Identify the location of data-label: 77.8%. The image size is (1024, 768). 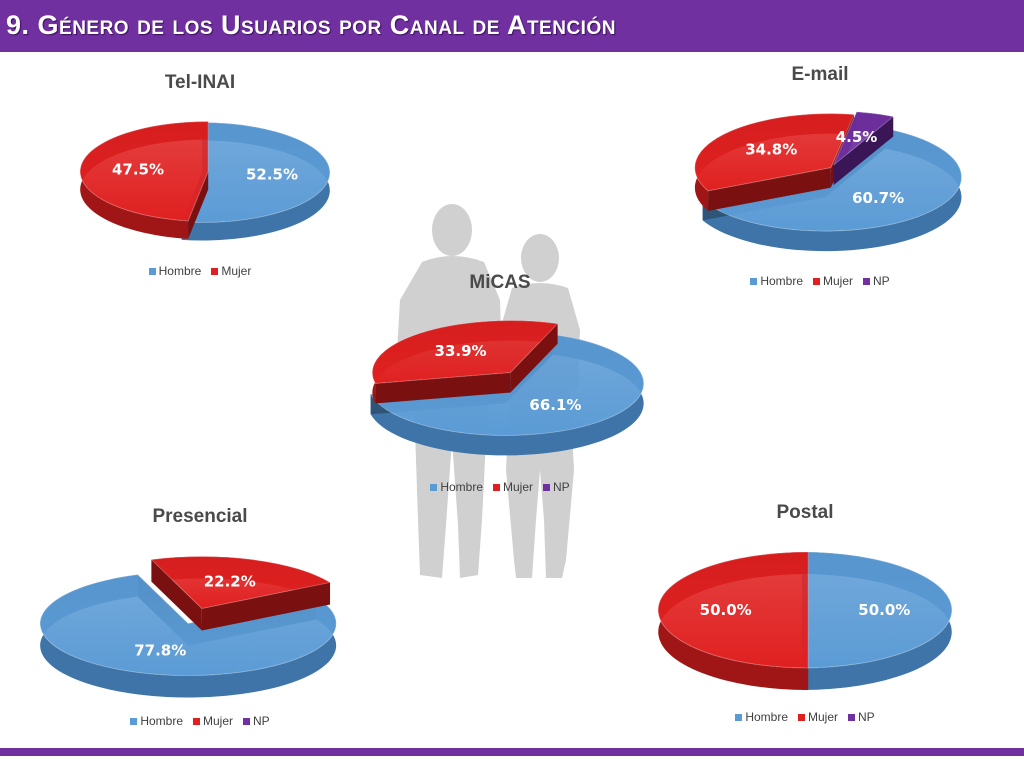
(160, 650).